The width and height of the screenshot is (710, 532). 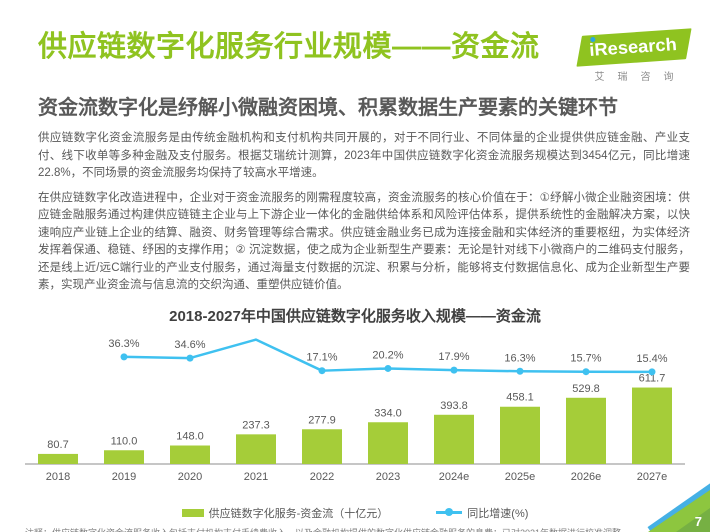 I want to click on corner-decoration: 7, so click(x=678, y=507).